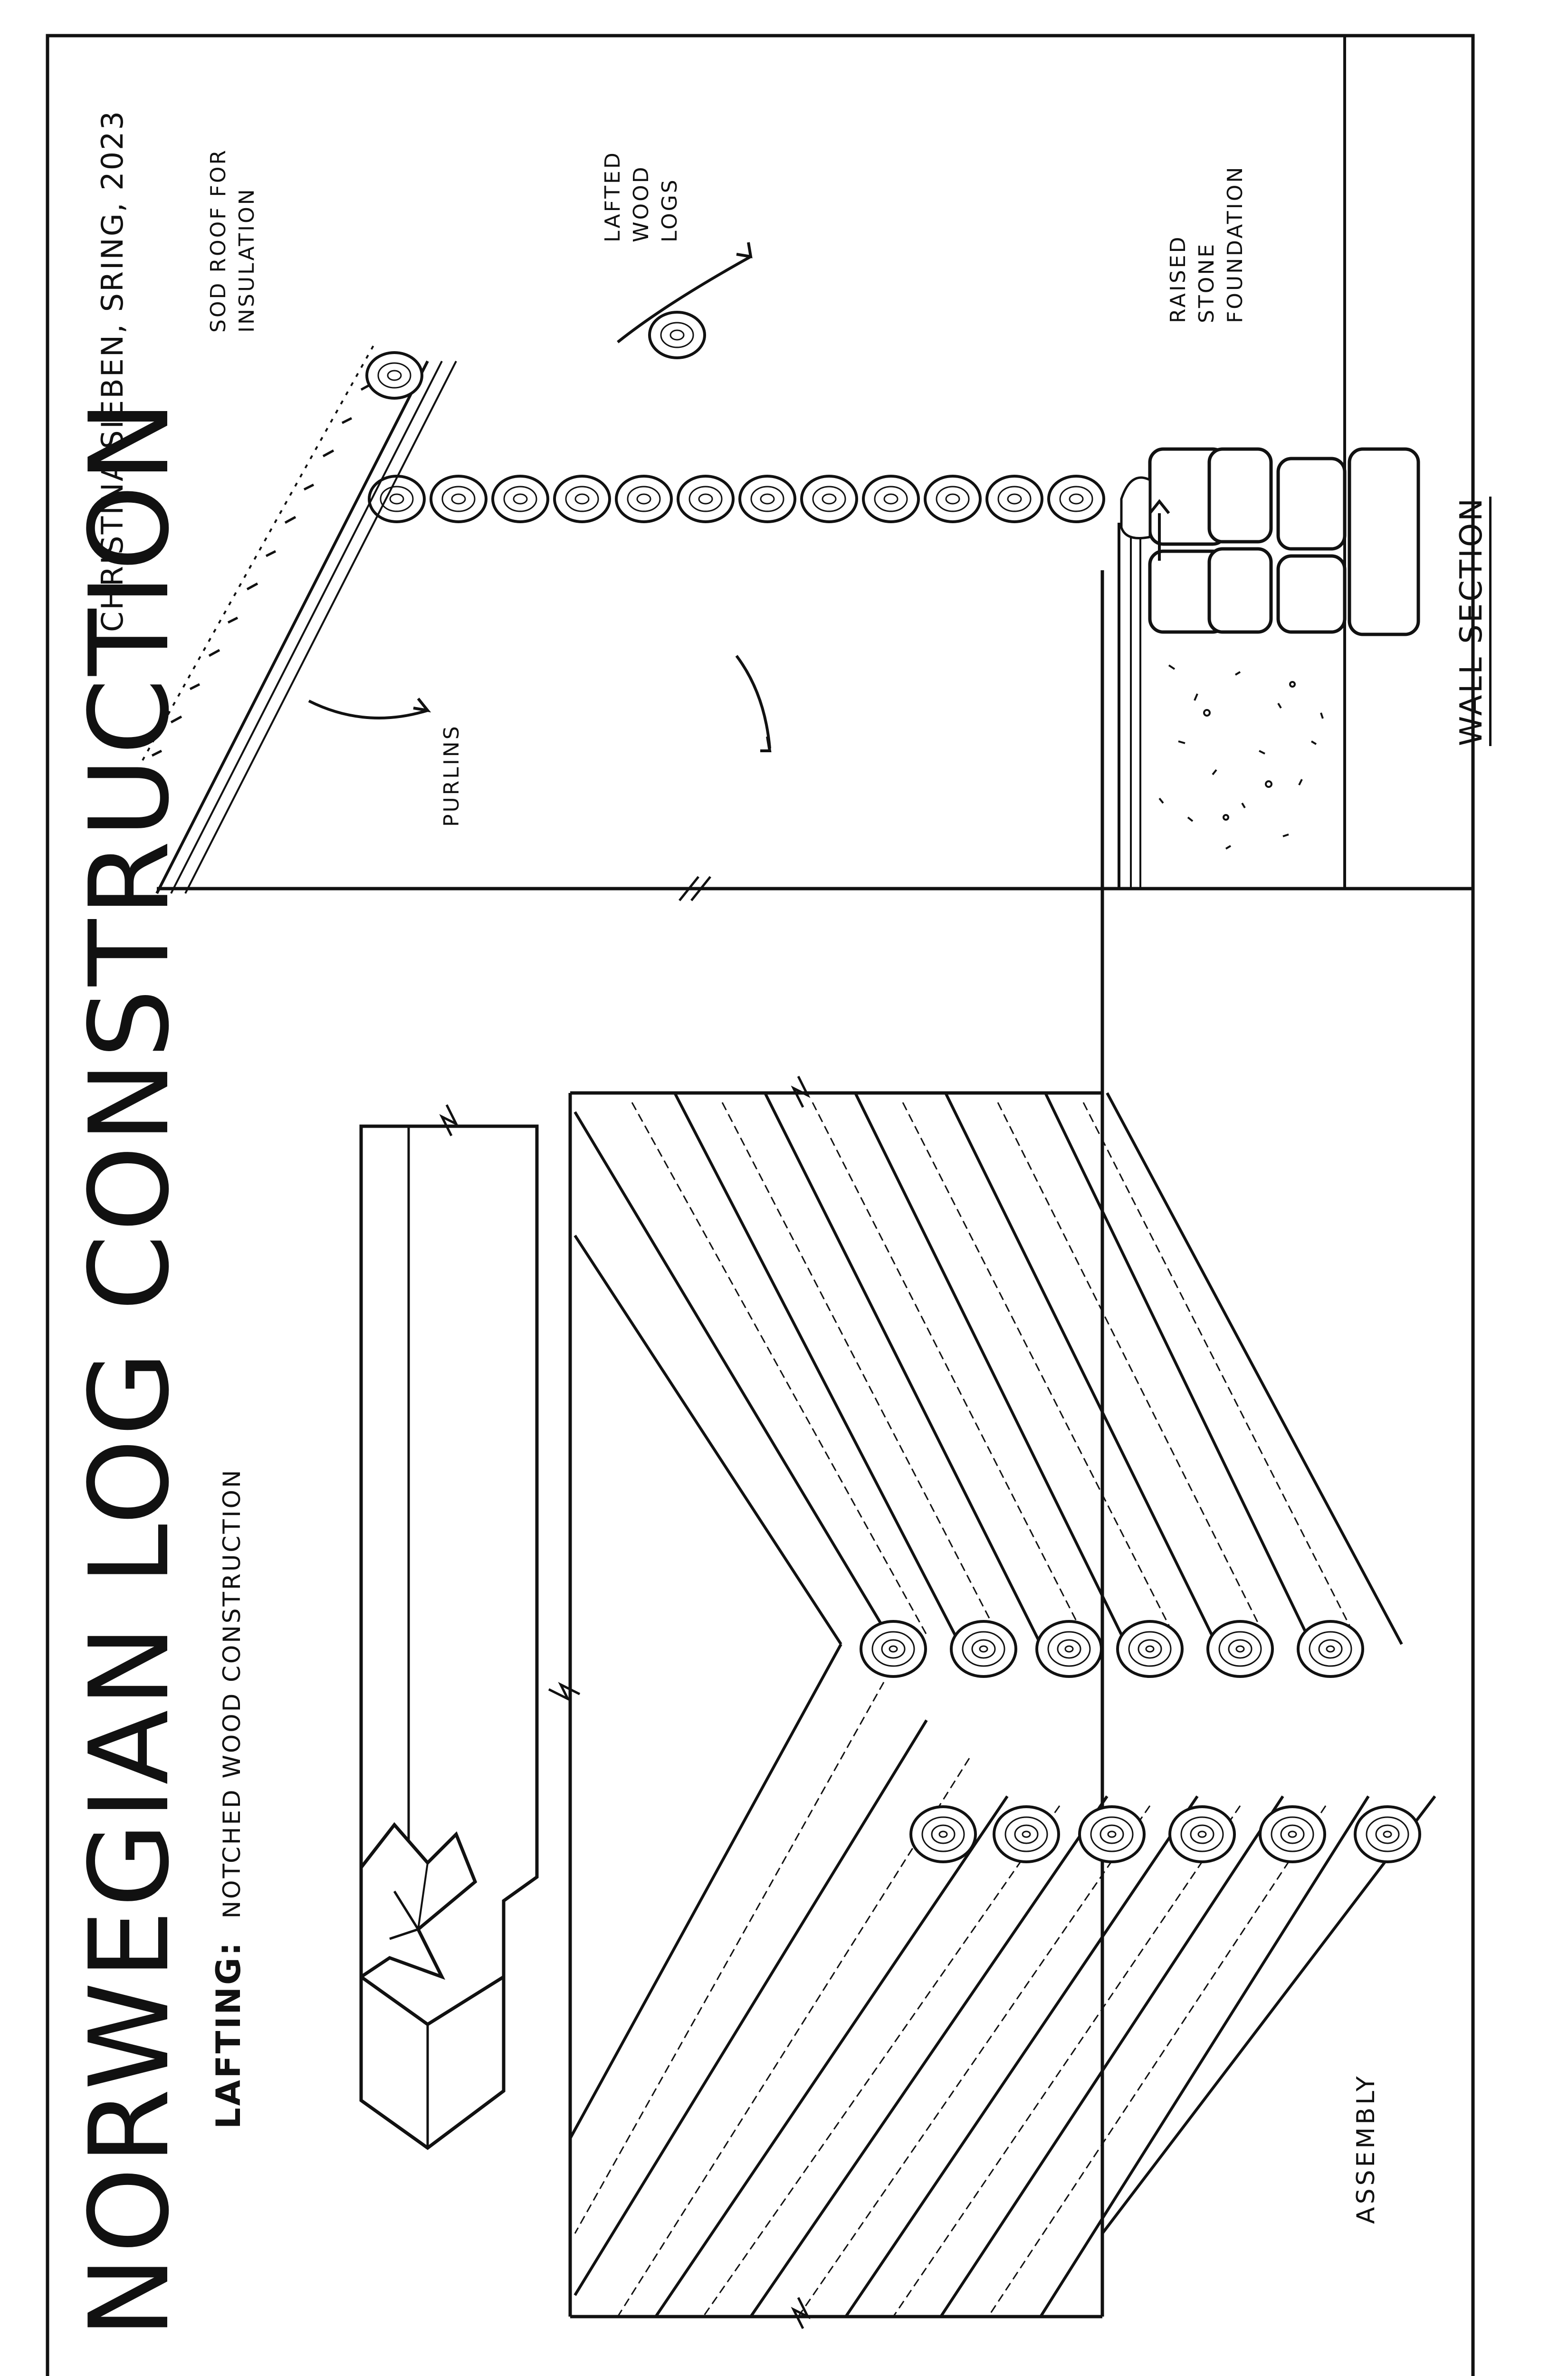 This screenshot has height=2376, width=1568. I want to click on roof-section, so click(423, 603).